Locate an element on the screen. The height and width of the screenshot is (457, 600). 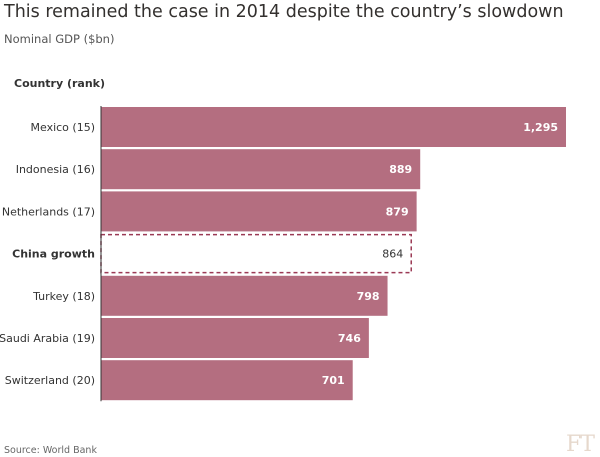
category-label: Switzerland (20) is located at coordinates (50, 380).